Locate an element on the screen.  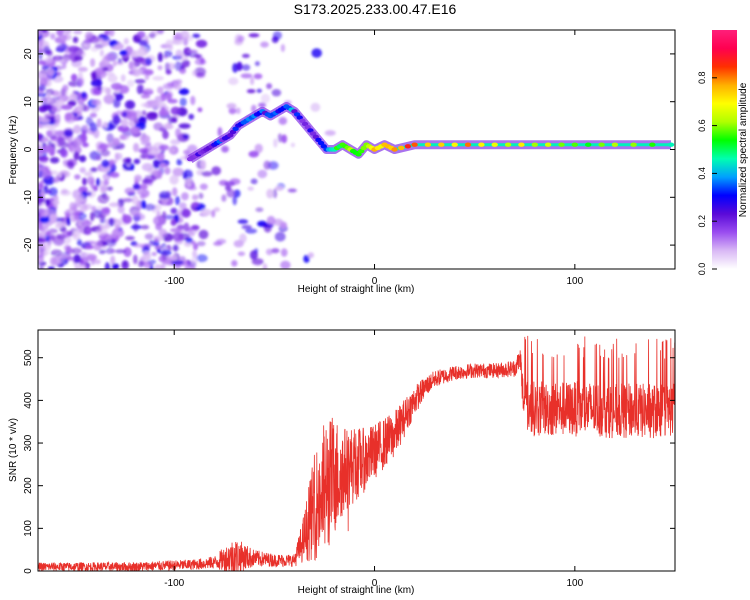
x-tick-label: -100 is located at coordinates (174, 583).